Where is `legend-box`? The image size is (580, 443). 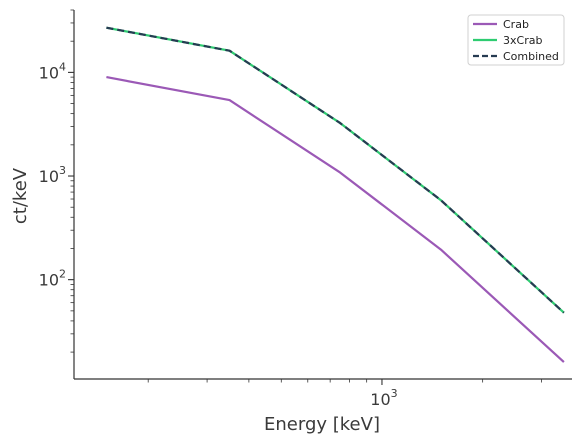
legend-box is located at coordinates (516, 40).